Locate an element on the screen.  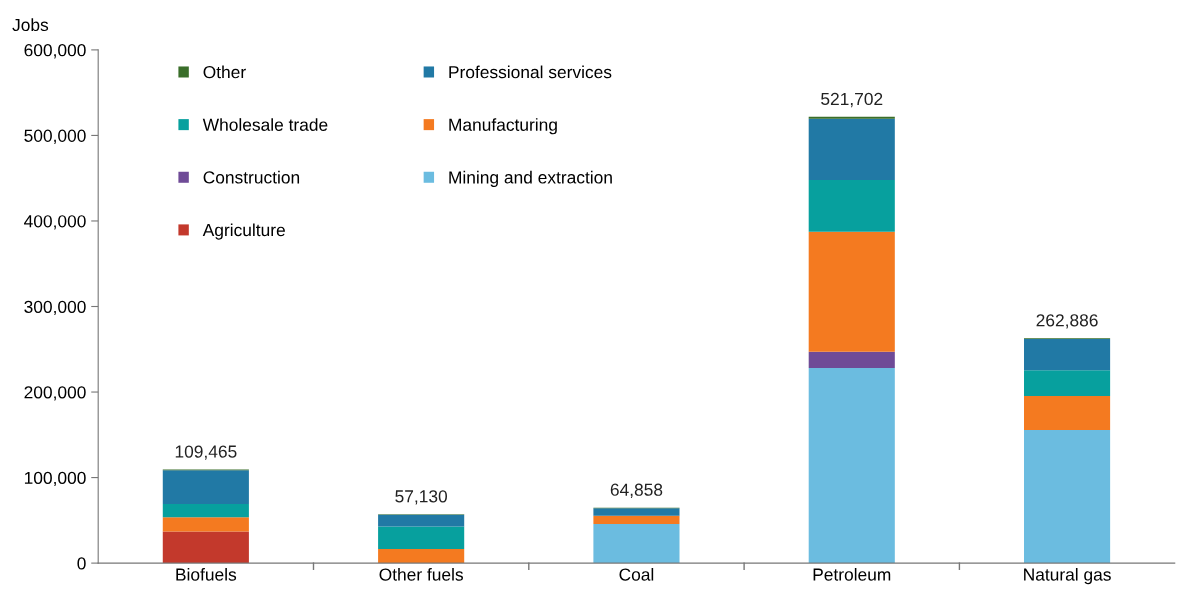
y-tick-label: 600,000 is located at coordinates (55, 51).